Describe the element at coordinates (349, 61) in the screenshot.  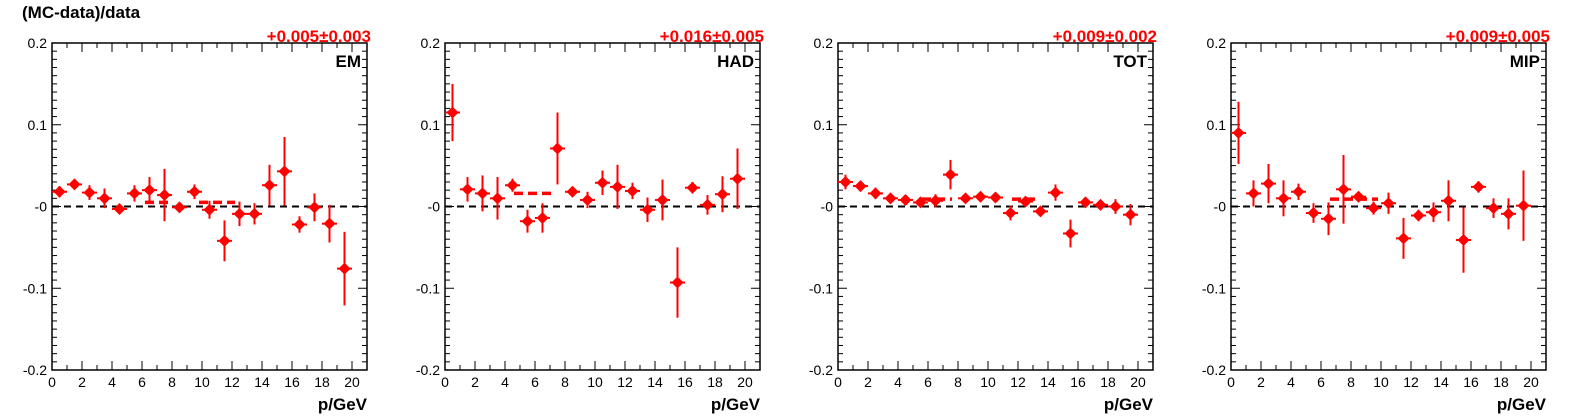
I see `panel-label: EM` at that location.